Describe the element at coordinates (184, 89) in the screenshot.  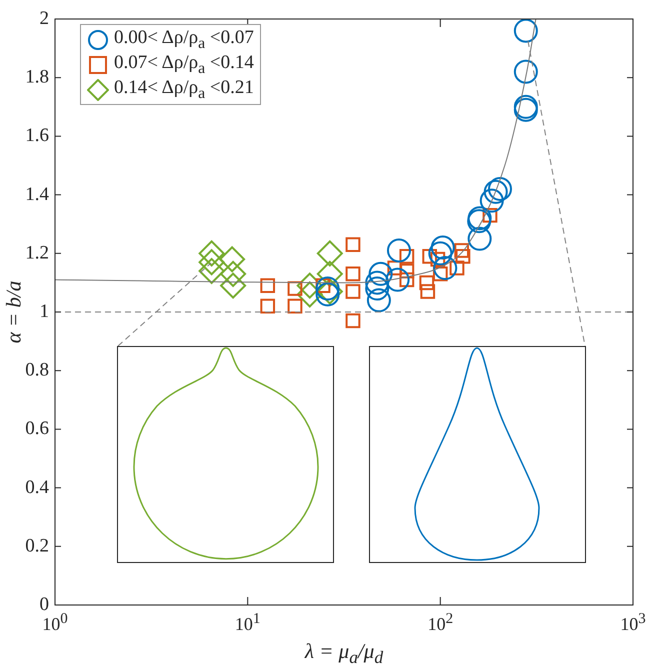
I see `legend-label: 0.14< Δρ/ρ$_{a}$ <0.21` at that location.